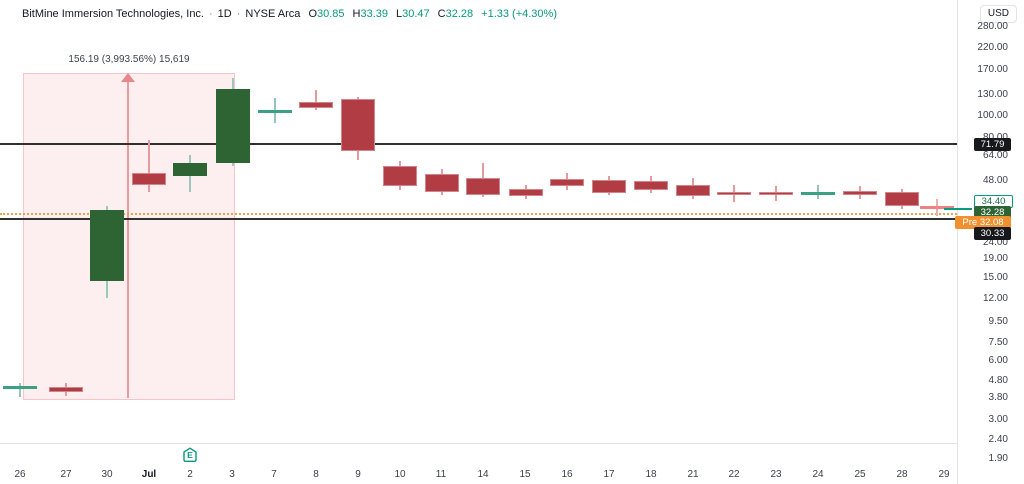 This screenshot has width=1024, height=484. Describe the element at coordinates (358, 474) in the screenshot. I see `time-tick: 9` at that location.